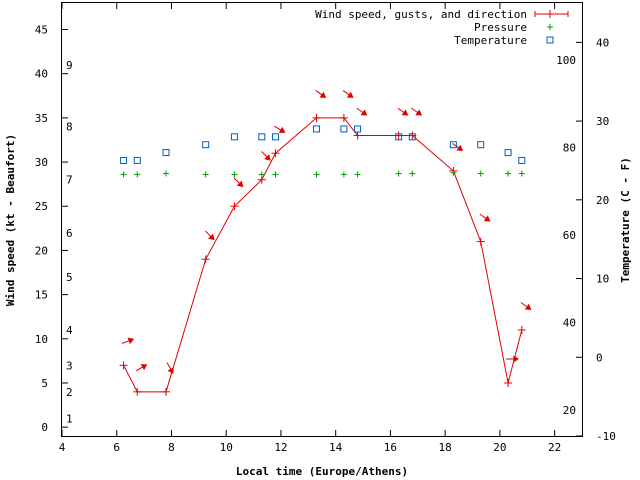  I want to click on x-tick-label: 12, so click(280, 447).